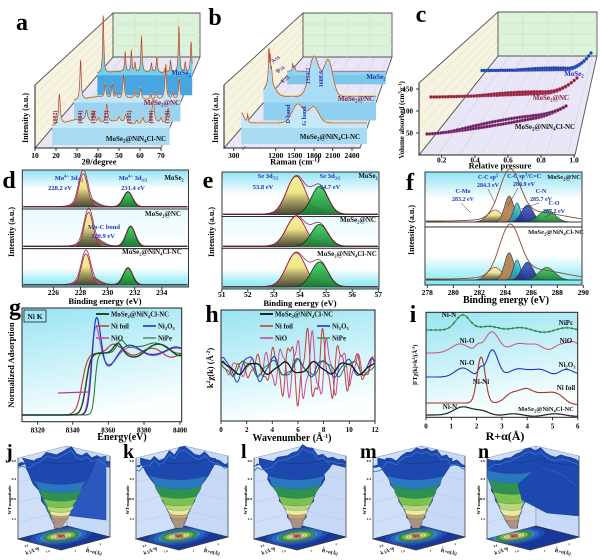  What do you see at coordinates (309, 76) in the screenshot?
I see `svg-text: 1353.2` at bounding box center [309, 76].